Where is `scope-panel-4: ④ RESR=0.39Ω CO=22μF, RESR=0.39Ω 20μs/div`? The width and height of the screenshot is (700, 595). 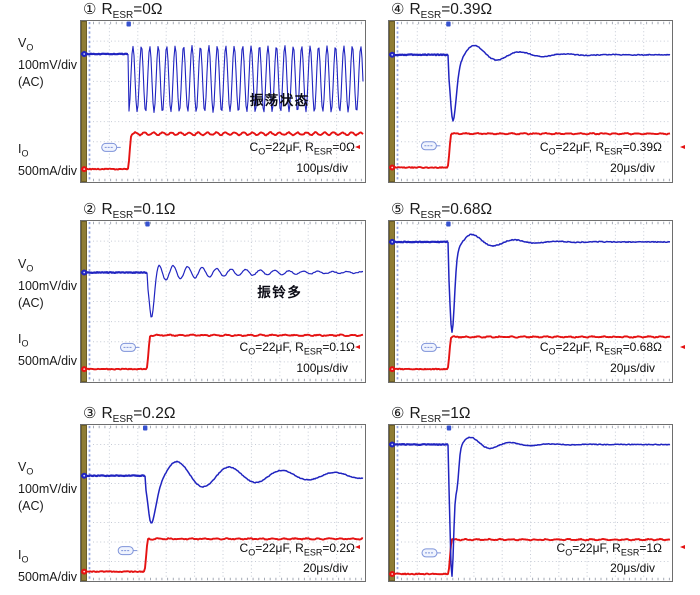
scope-panel-4: ④ RESR=0.39Ω CO=22μF, RESR=0.39Ω 20μs/div is located at coordinates (536, 91).